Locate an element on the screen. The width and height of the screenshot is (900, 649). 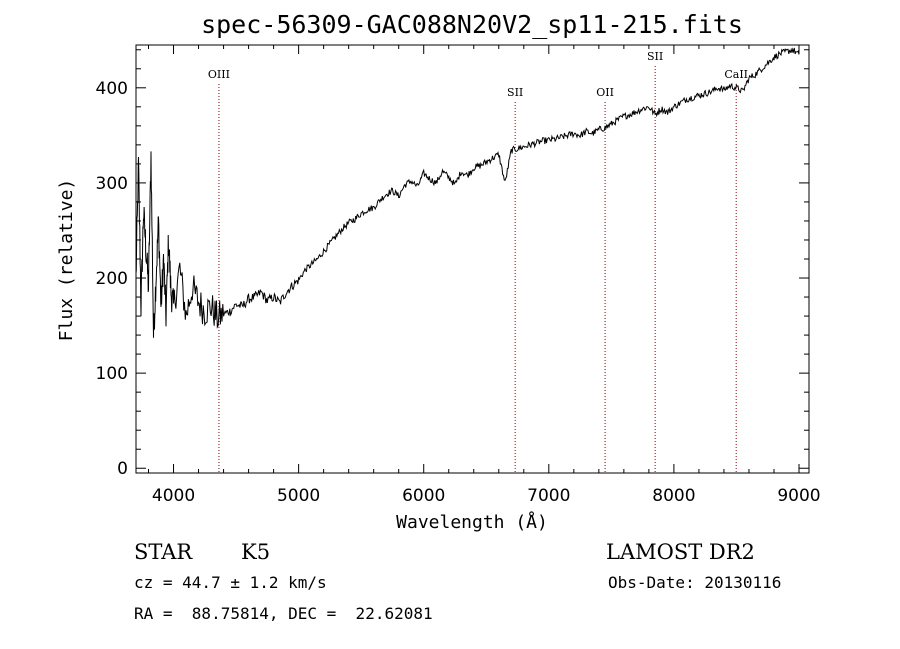
object-subclass: K5 is located at coordinates (256, 552).